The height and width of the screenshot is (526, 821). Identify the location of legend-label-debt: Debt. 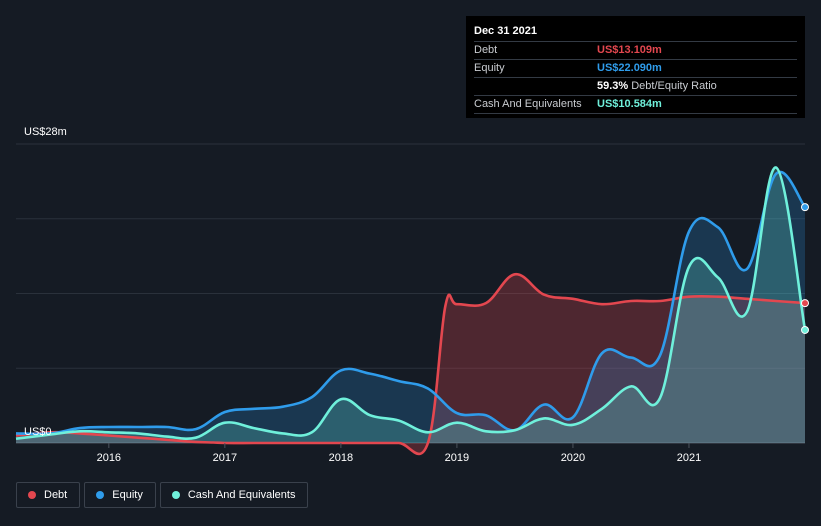
(56, 495).